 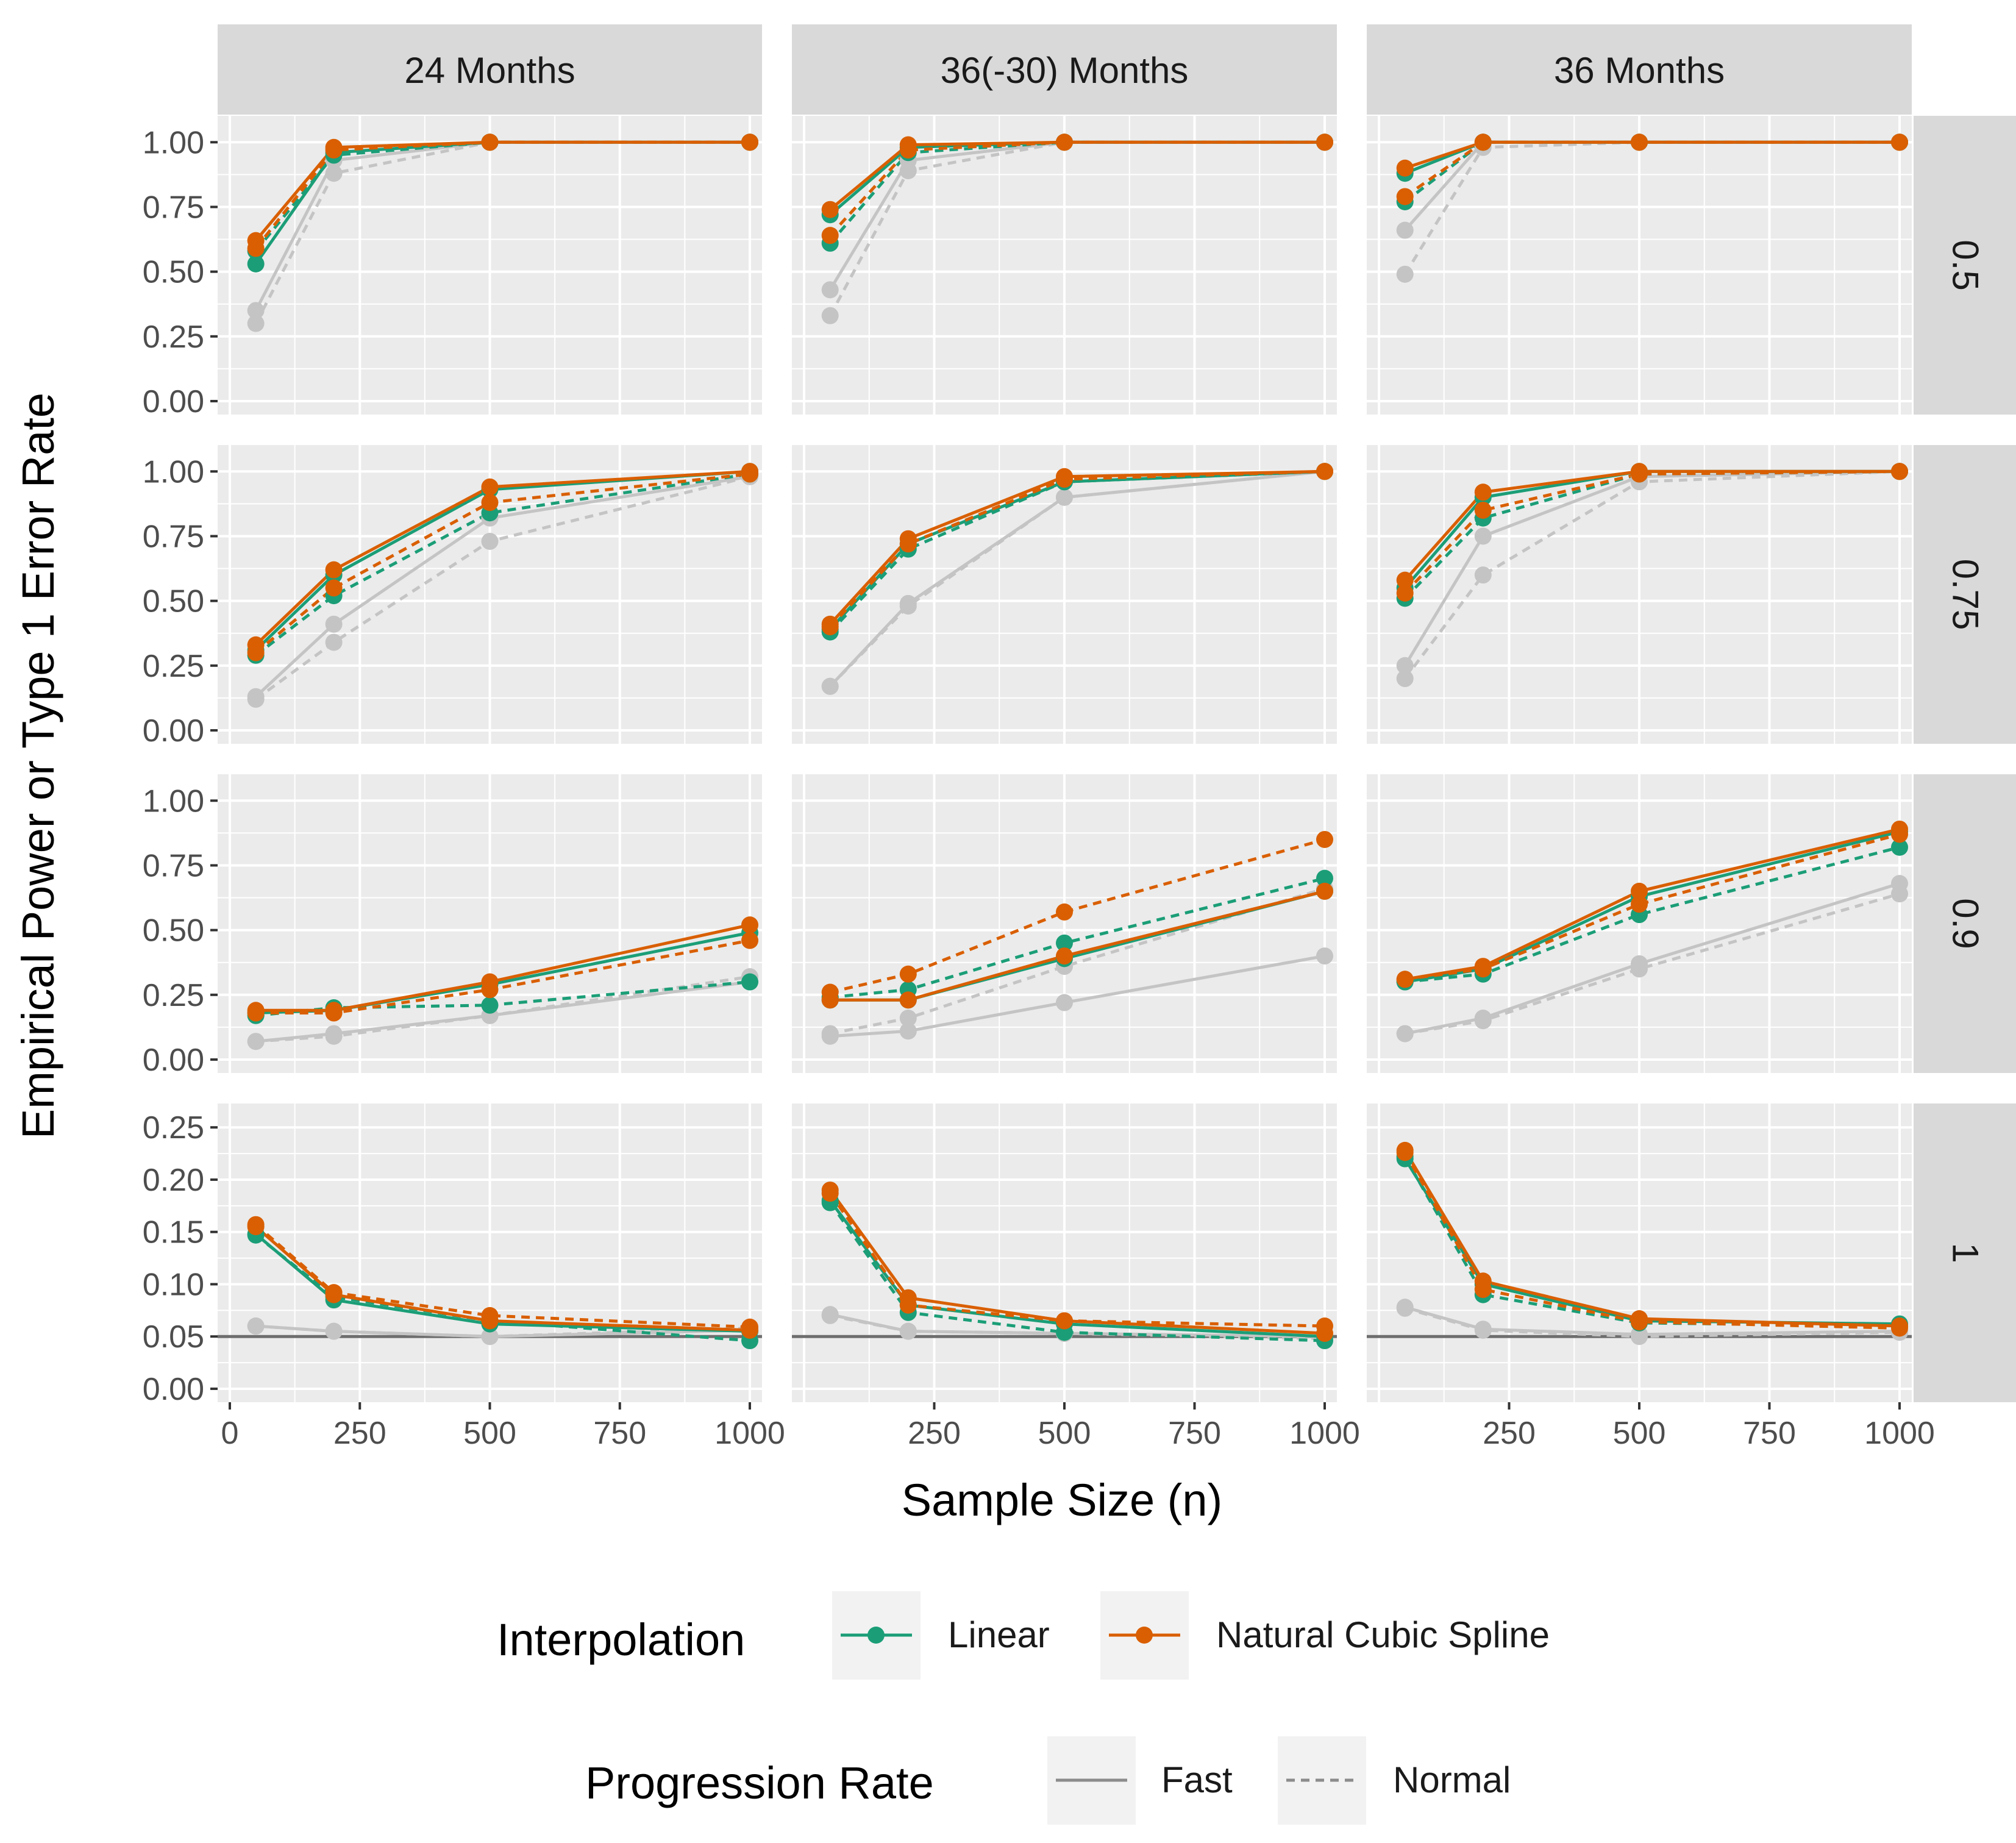 I want to click on y-tick-label: 0.20, so click(x=173, y=1180).